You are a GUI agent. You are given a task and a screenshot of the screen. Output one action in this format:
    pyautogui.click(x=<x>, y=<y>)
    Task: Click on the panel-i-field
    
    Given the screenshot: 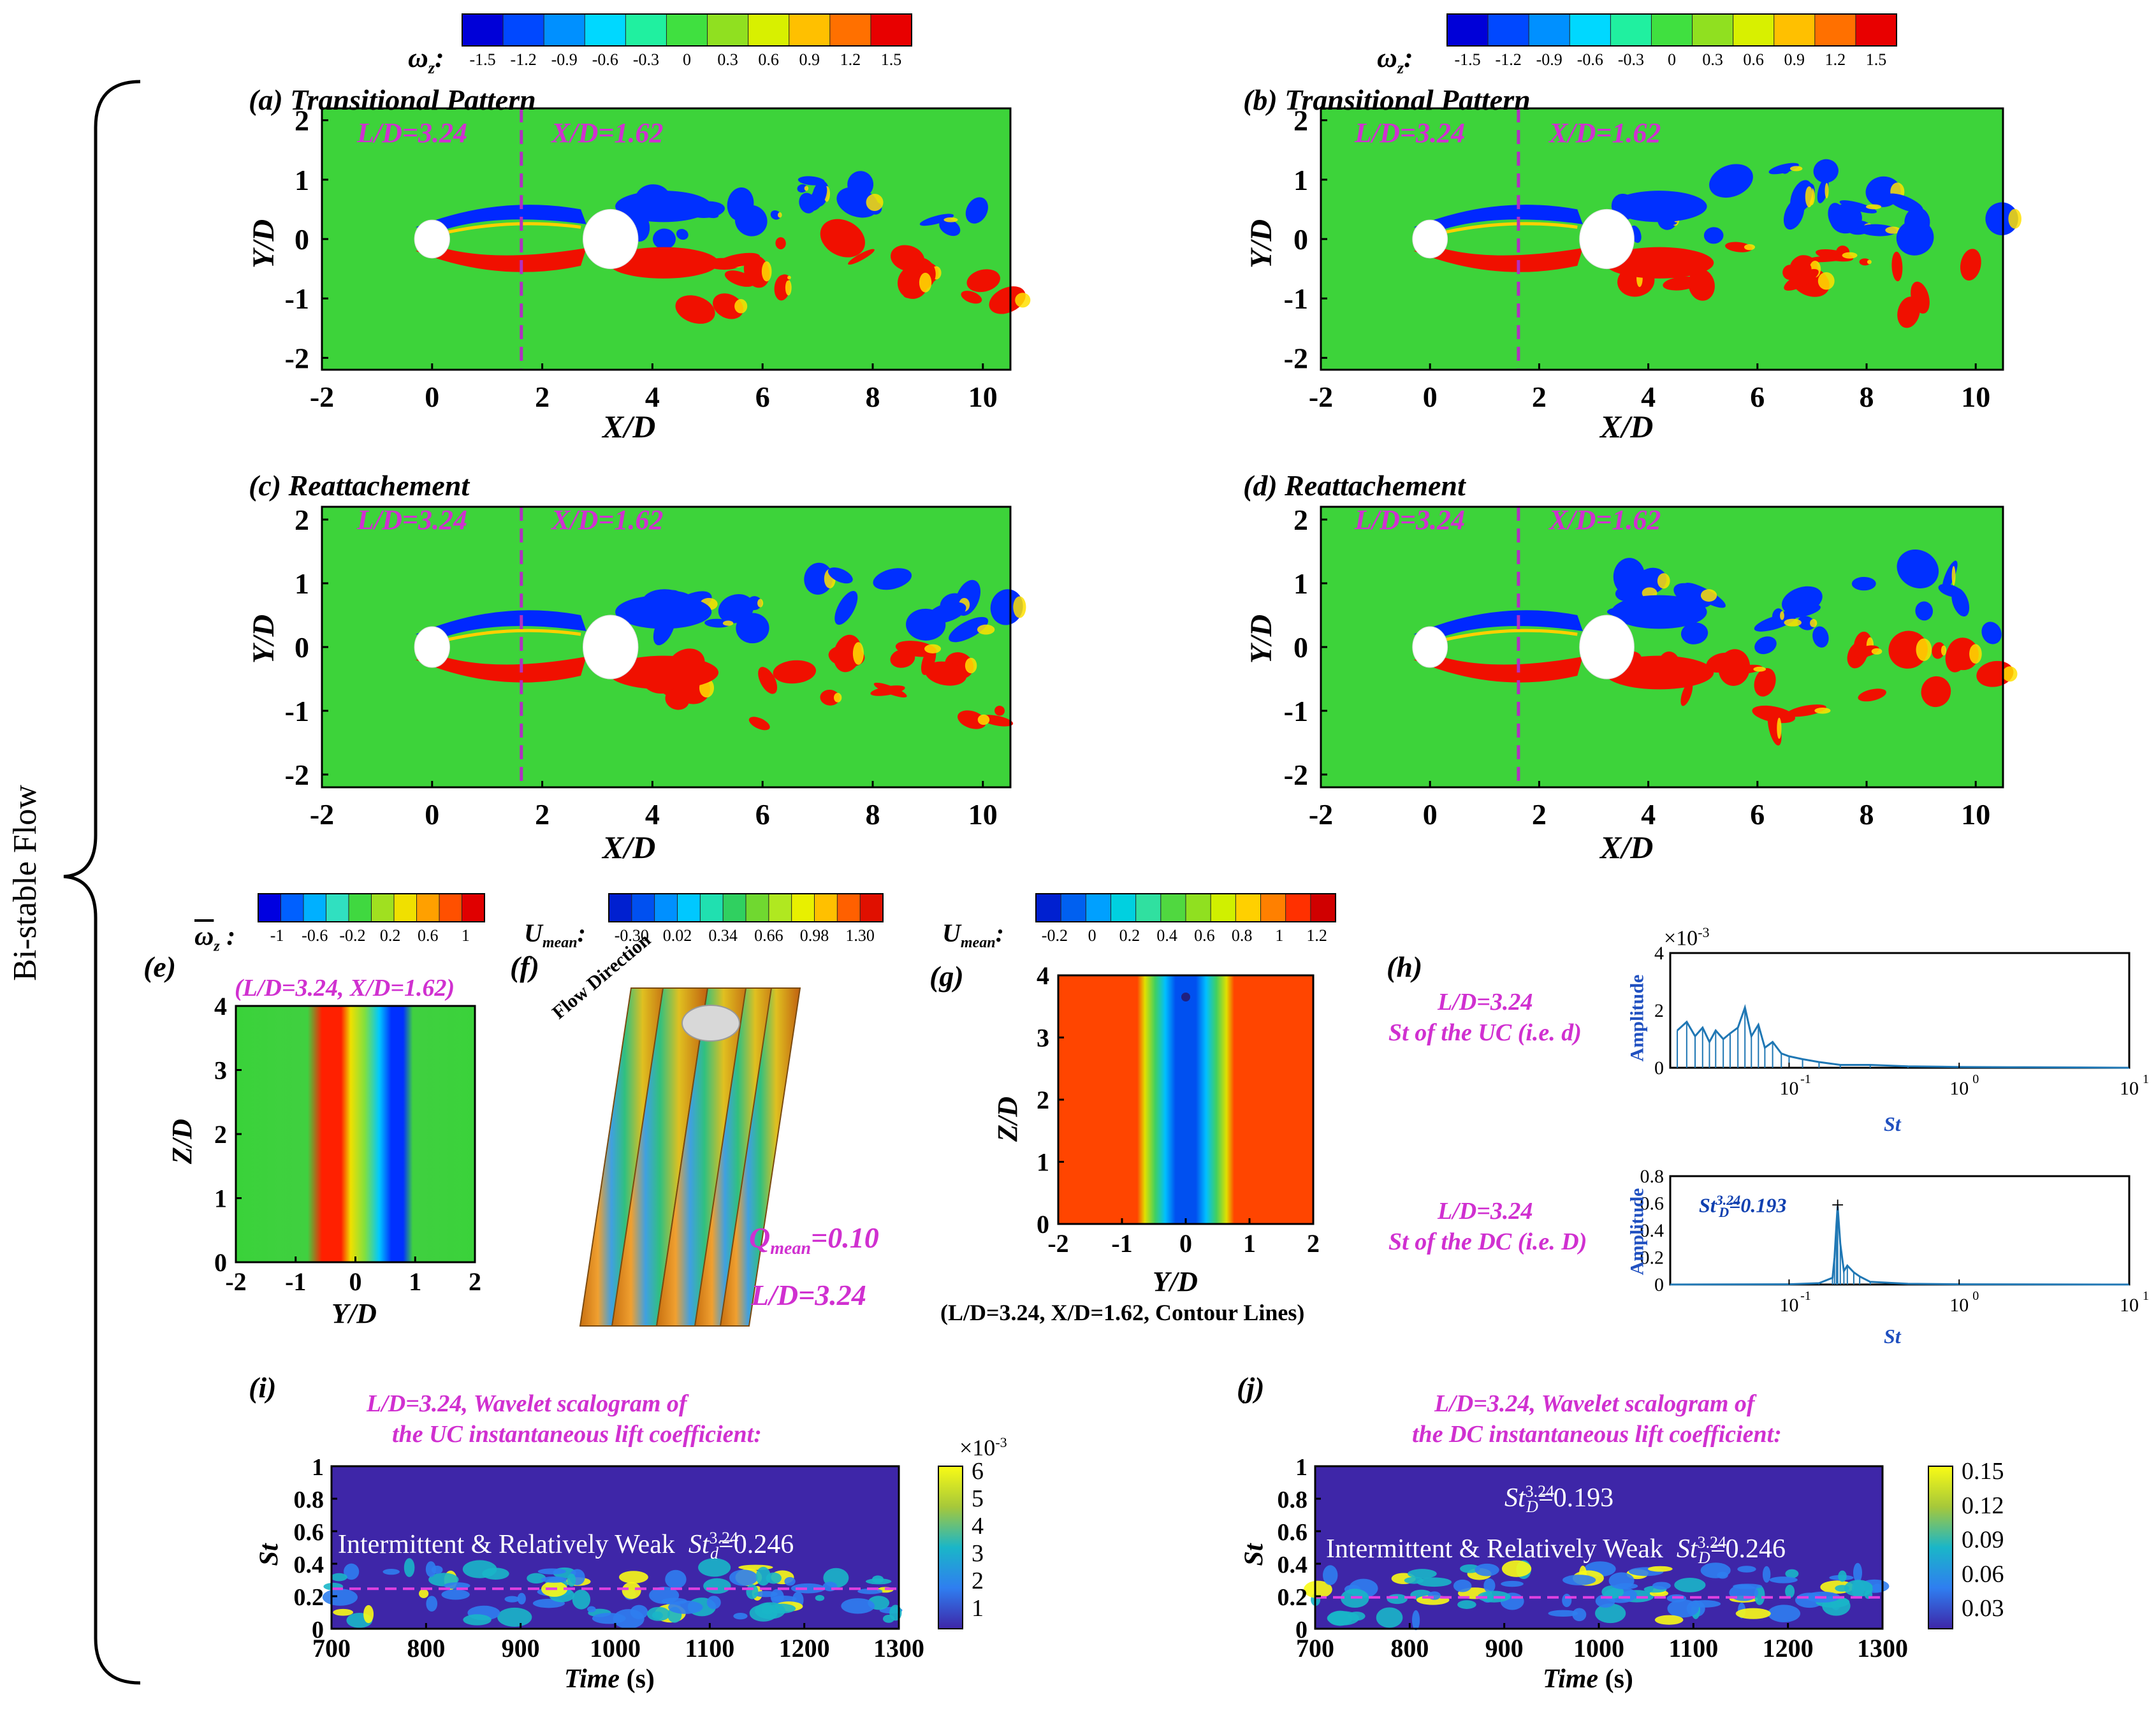 What is the action you would take?
    pyautogui.click(x=615, y=1548)
    